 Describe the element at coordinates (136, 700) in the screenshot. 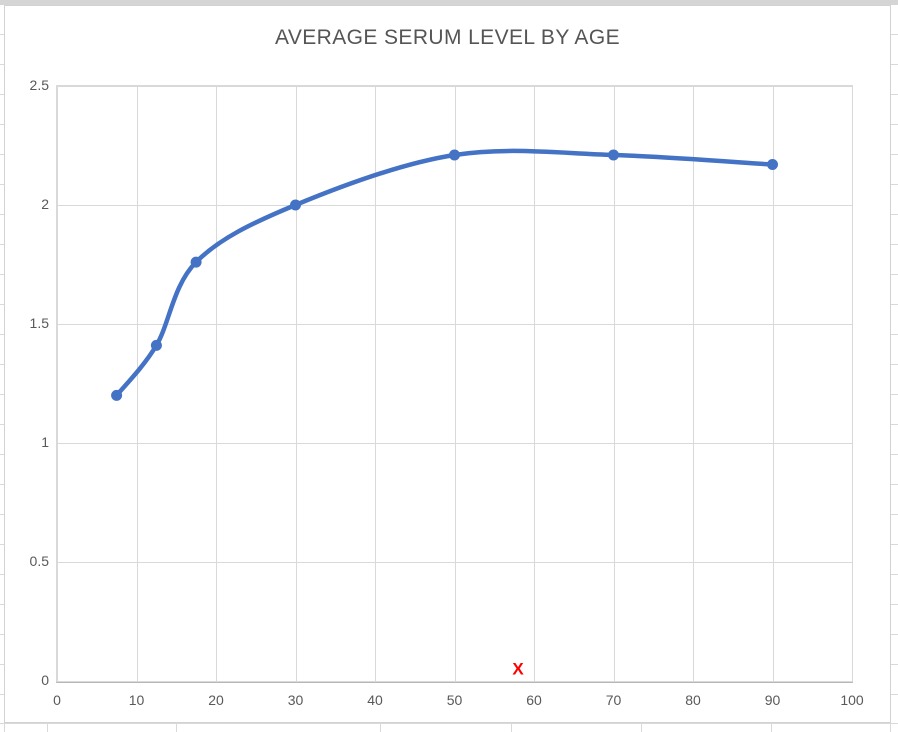

I see `x-axis-tick-label: 10` at that location.